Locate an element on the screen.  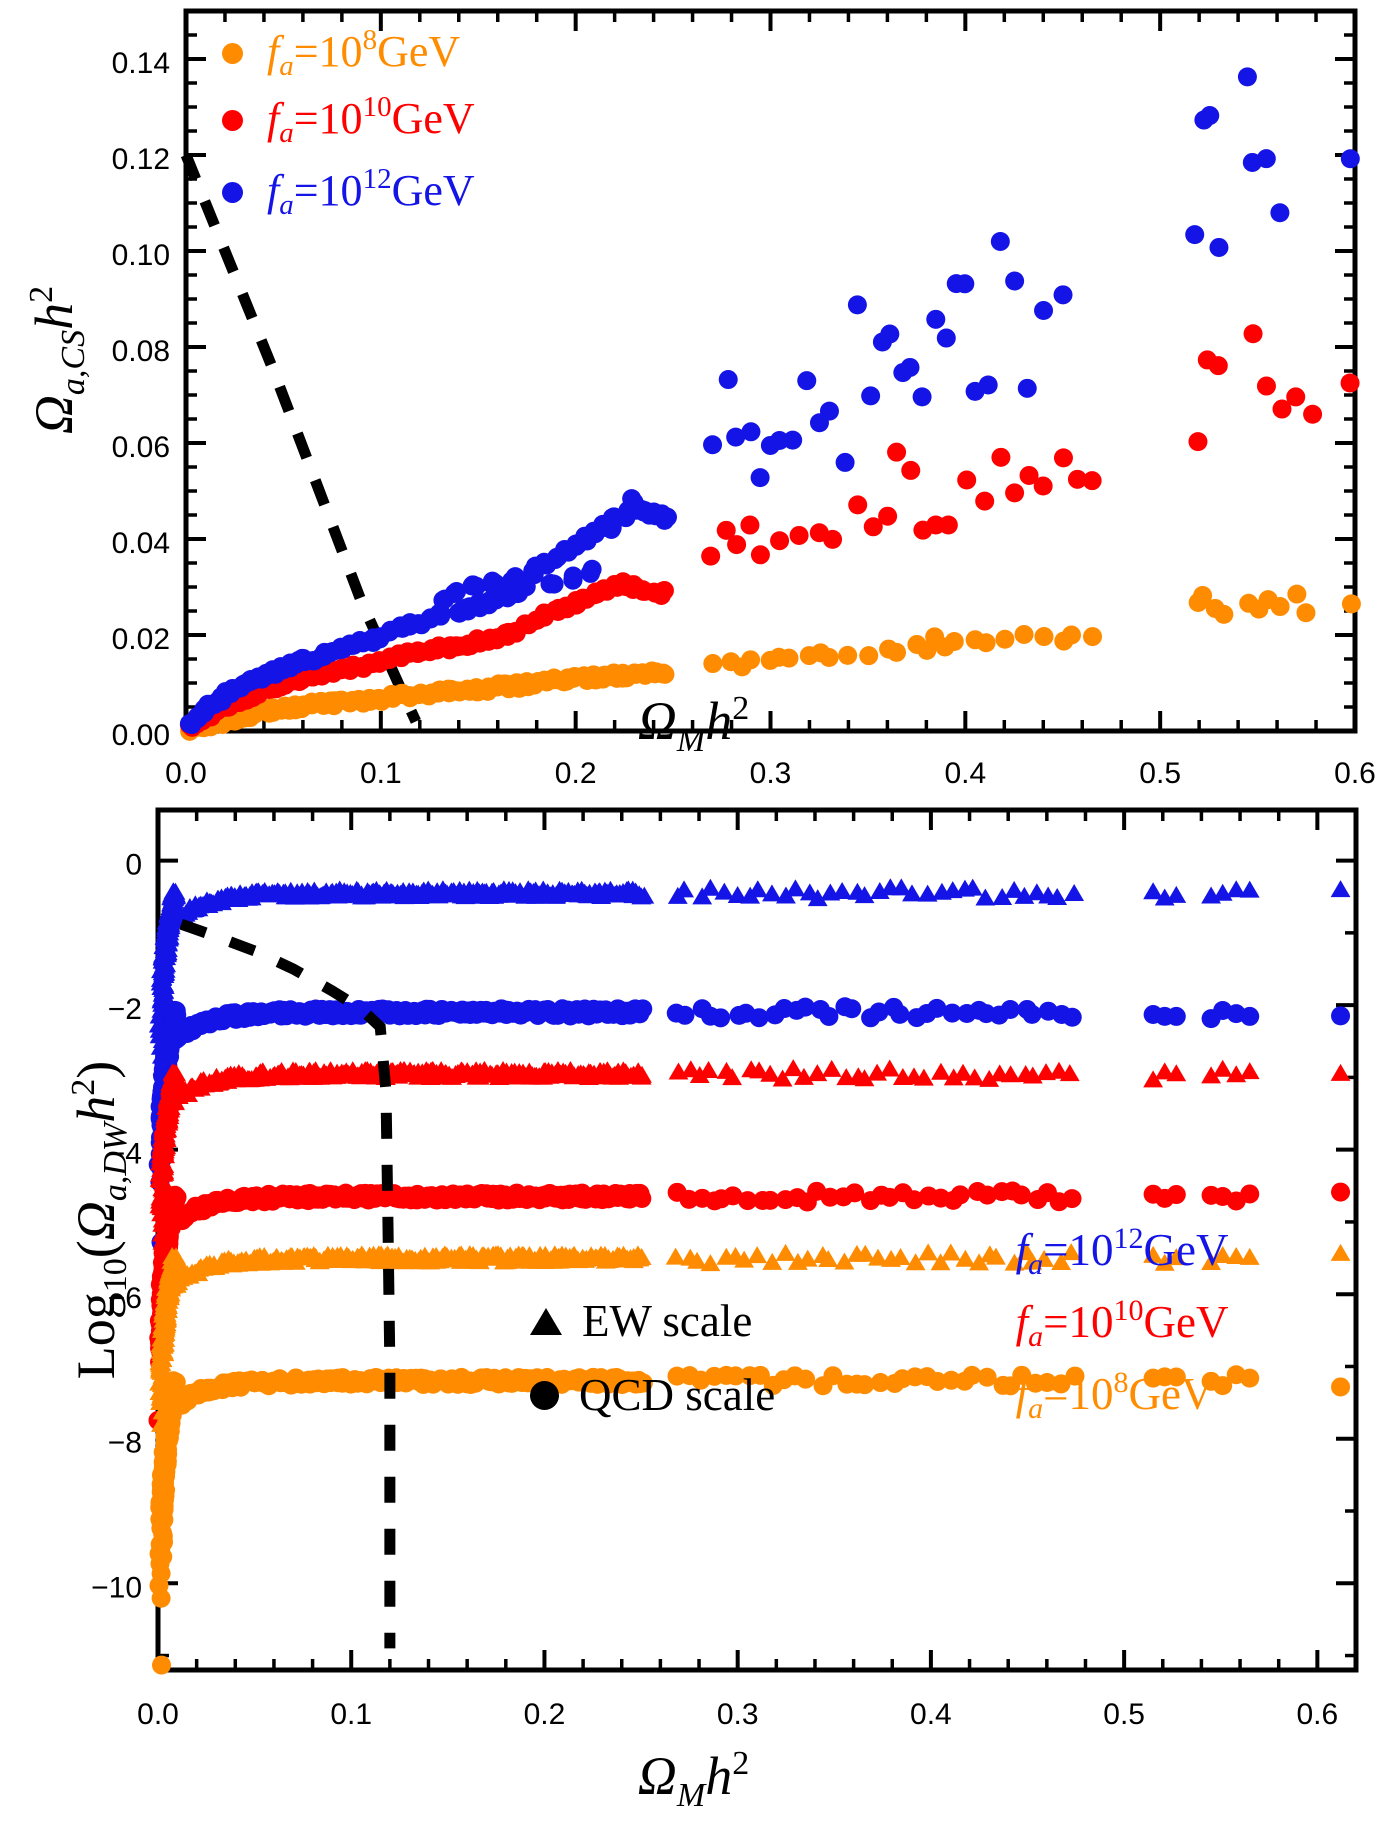
bottom-xlabel-sub: M is located at coordinates (691, 1795).